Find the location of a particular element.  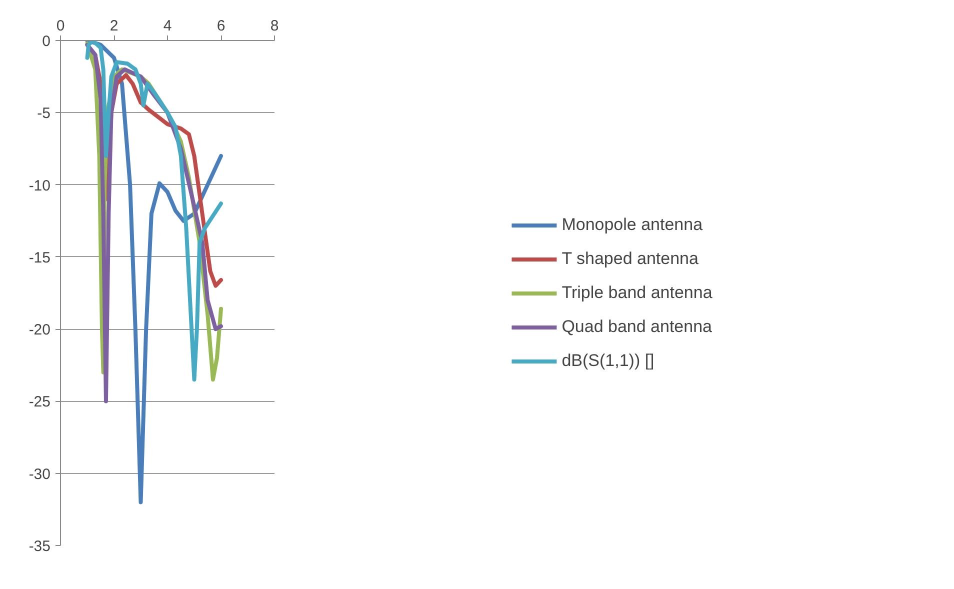

x-tick-label: 4 is located at coordinates (167, 26).